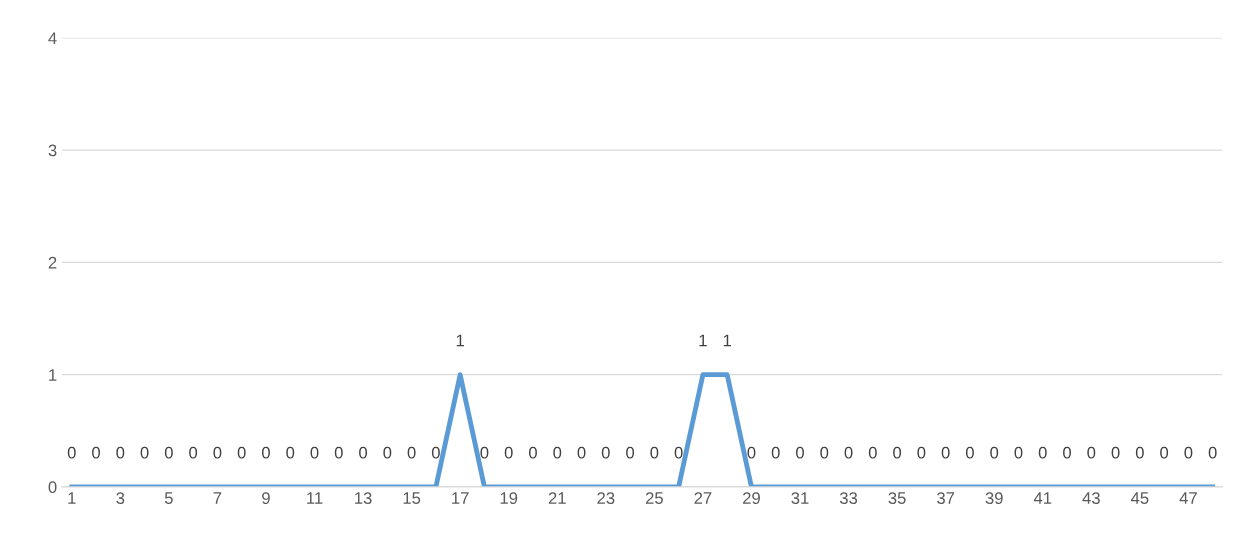  Describe the element at coordinates (557, 498) in the screenshot. I see `x-tick-label: 21` at that location.